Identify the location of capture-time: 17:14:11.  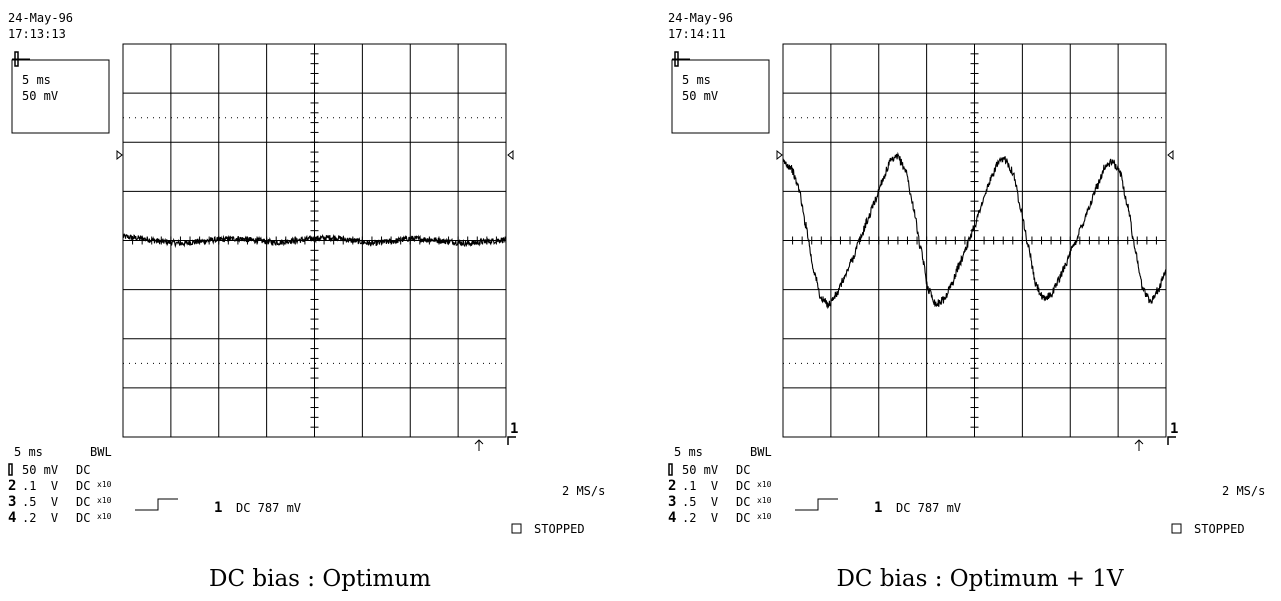
(697, 34).